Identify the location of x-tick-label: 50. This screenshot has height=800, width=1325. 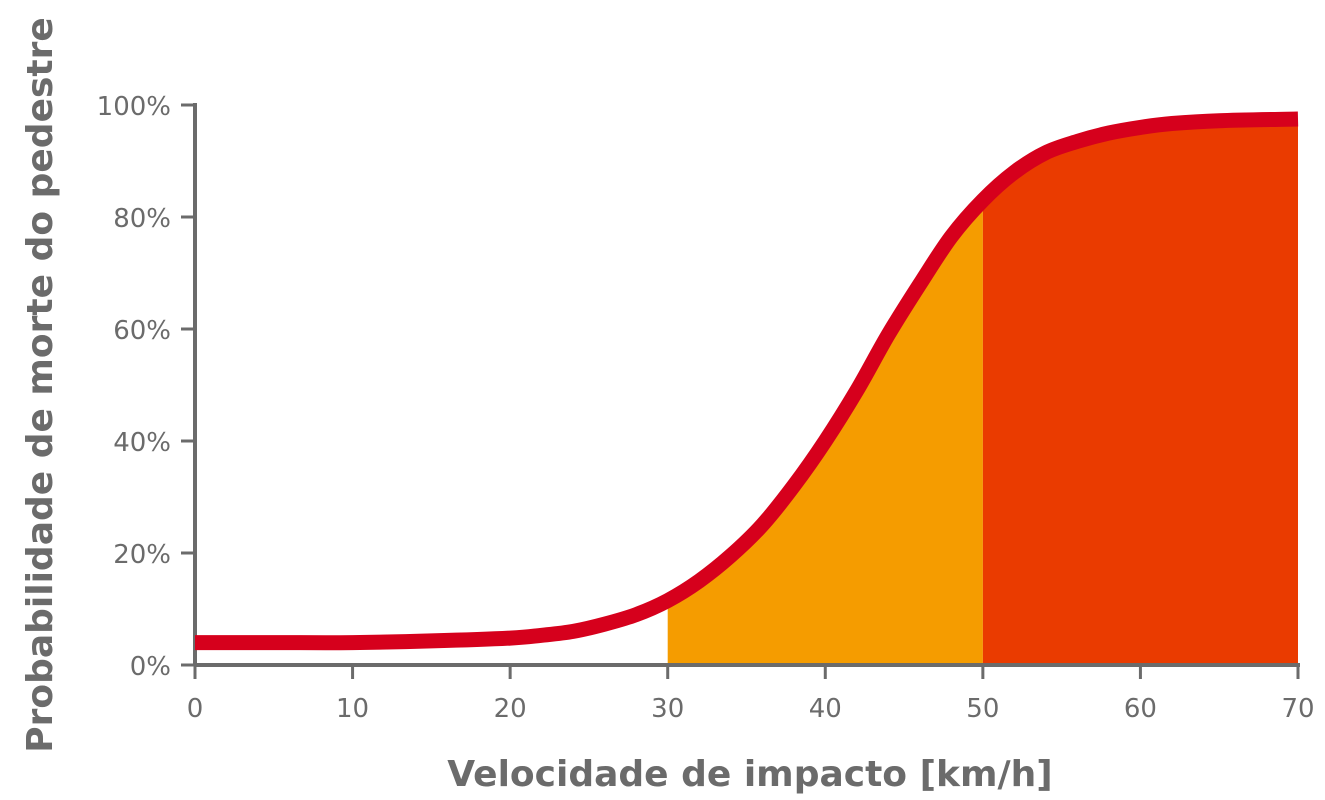
(982, 709).